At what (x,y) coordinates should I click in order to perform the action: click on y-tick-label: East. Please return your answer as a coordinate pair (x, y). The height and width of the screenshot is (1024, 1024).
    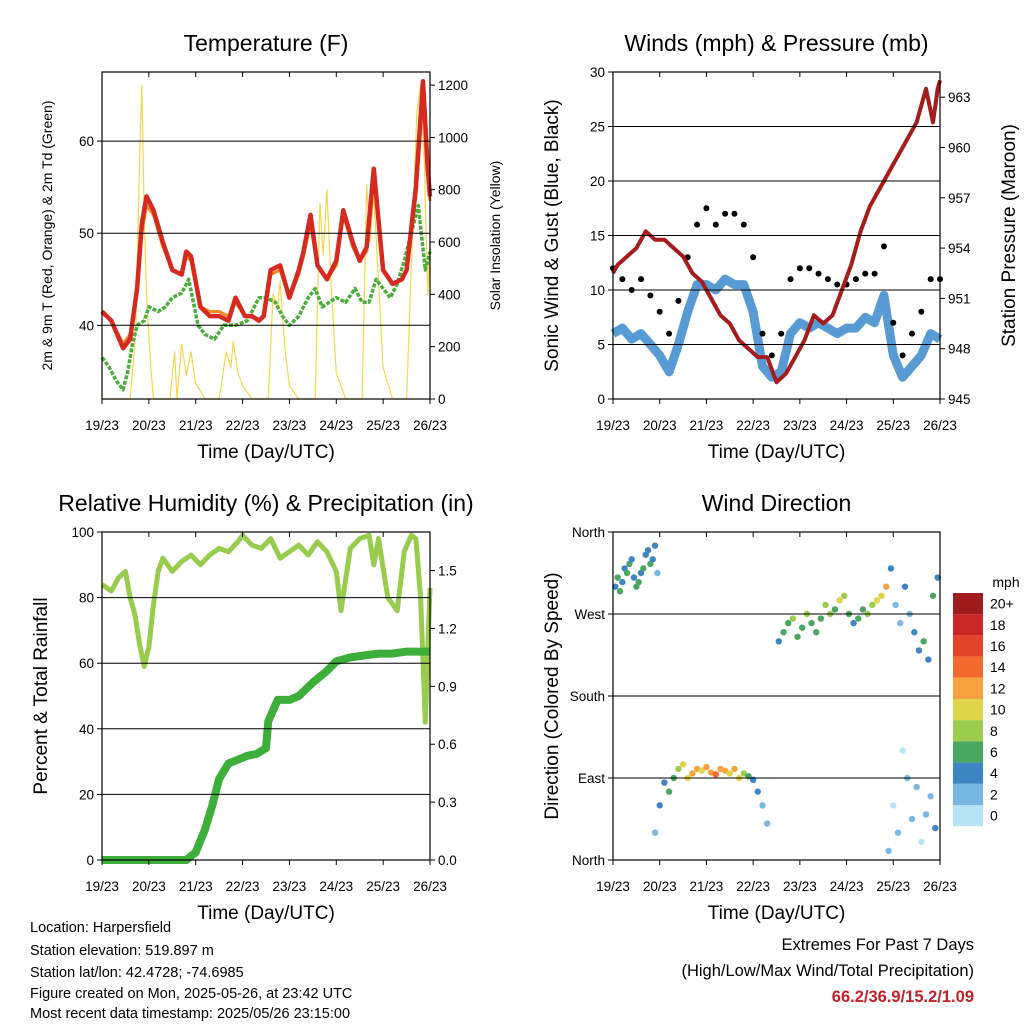
    Looking at the image, I should click on (591, 778).